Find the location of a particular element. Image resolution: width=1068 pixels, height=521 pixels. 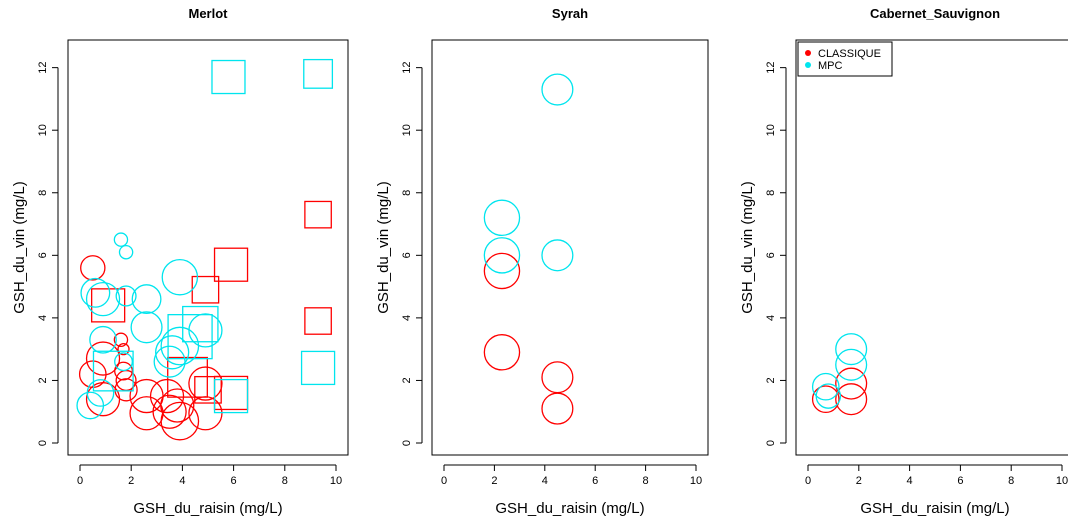

chart-title: Cabernet_Sauvignon is located at coordinates (935, 13).